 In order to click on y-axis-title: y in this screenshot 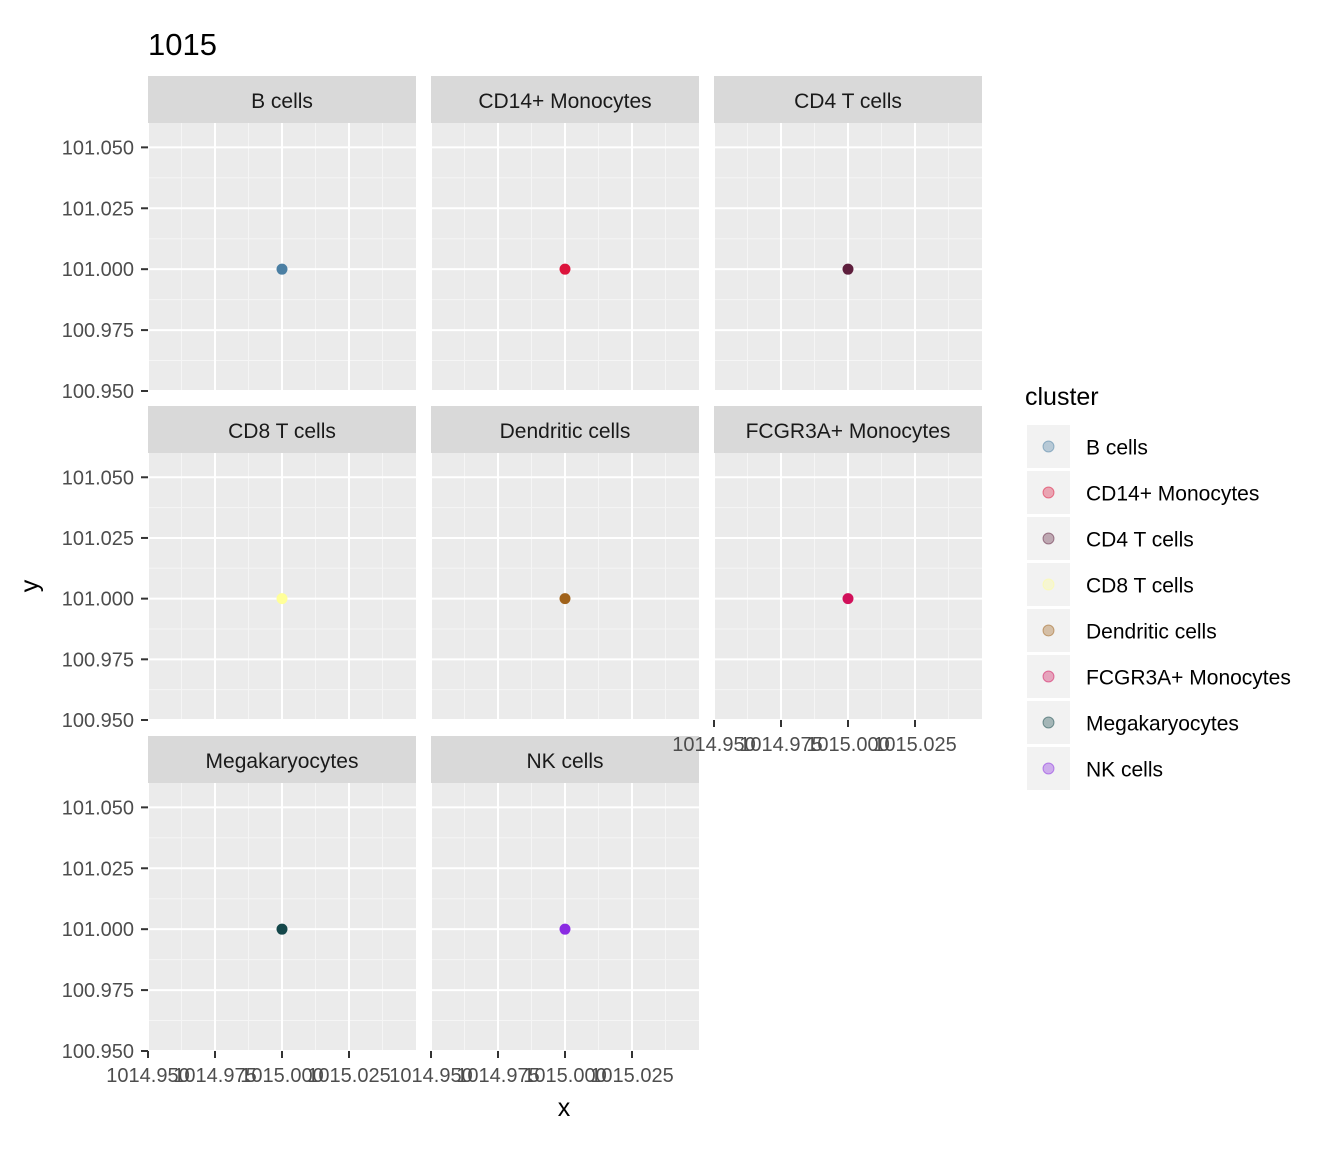, I will do `click(30, 585)`.